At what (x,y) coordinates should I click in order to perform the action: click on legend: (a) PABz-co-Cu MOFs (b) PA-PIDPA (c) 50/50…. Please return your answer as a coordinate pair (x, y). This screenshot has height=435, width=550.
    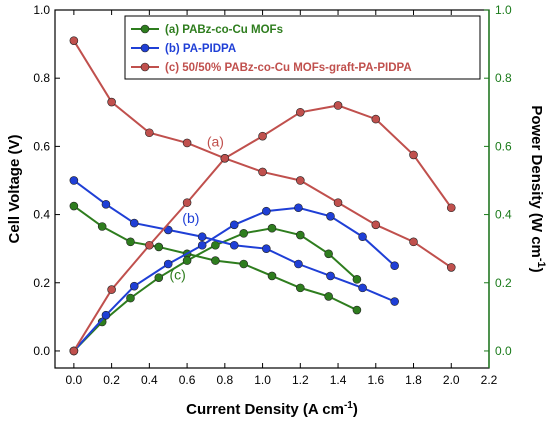
    Looking at the image, I should click on (302, 47).